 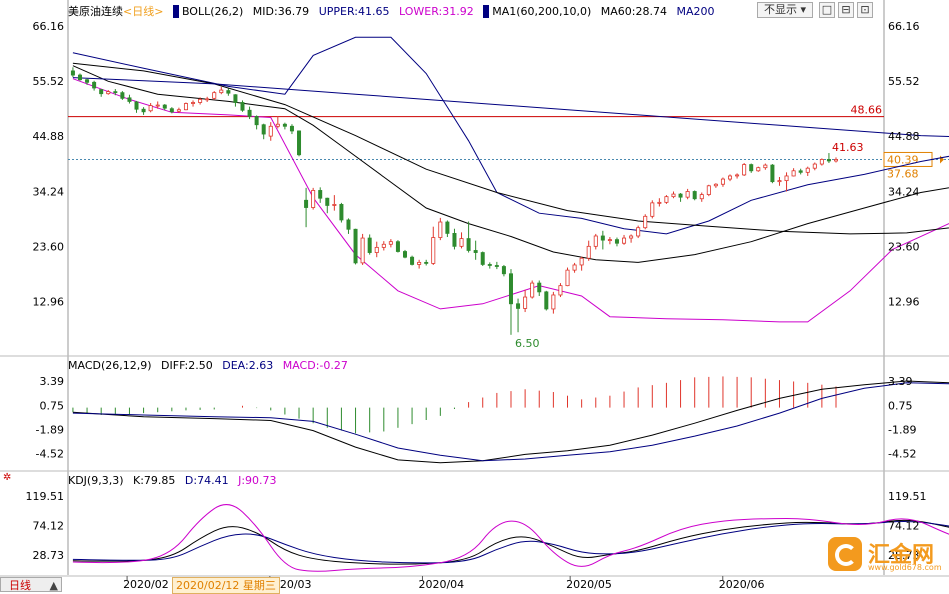 What do you see at coordinates (7, 477) in the screenshot?
I see `settings-gear-icon: ✲` at bounding box center [7, 477].